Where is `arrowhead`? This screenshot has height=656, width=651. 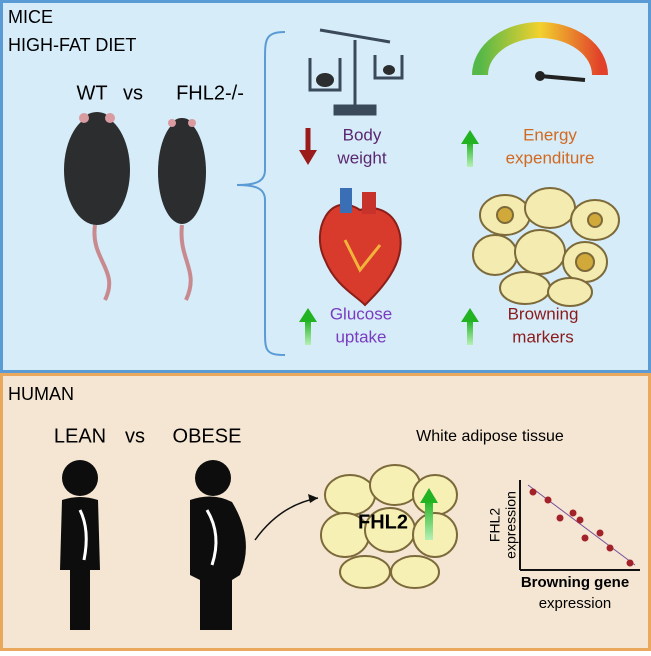
arrowhead is located at coordinates (313, 498).